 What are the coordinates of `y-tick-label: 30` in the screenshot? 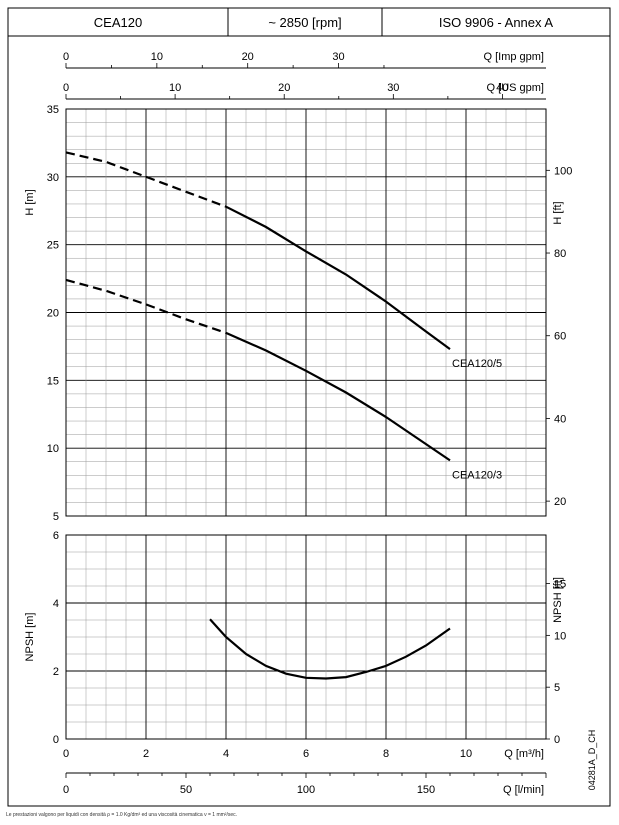 It's located at (53, 178).